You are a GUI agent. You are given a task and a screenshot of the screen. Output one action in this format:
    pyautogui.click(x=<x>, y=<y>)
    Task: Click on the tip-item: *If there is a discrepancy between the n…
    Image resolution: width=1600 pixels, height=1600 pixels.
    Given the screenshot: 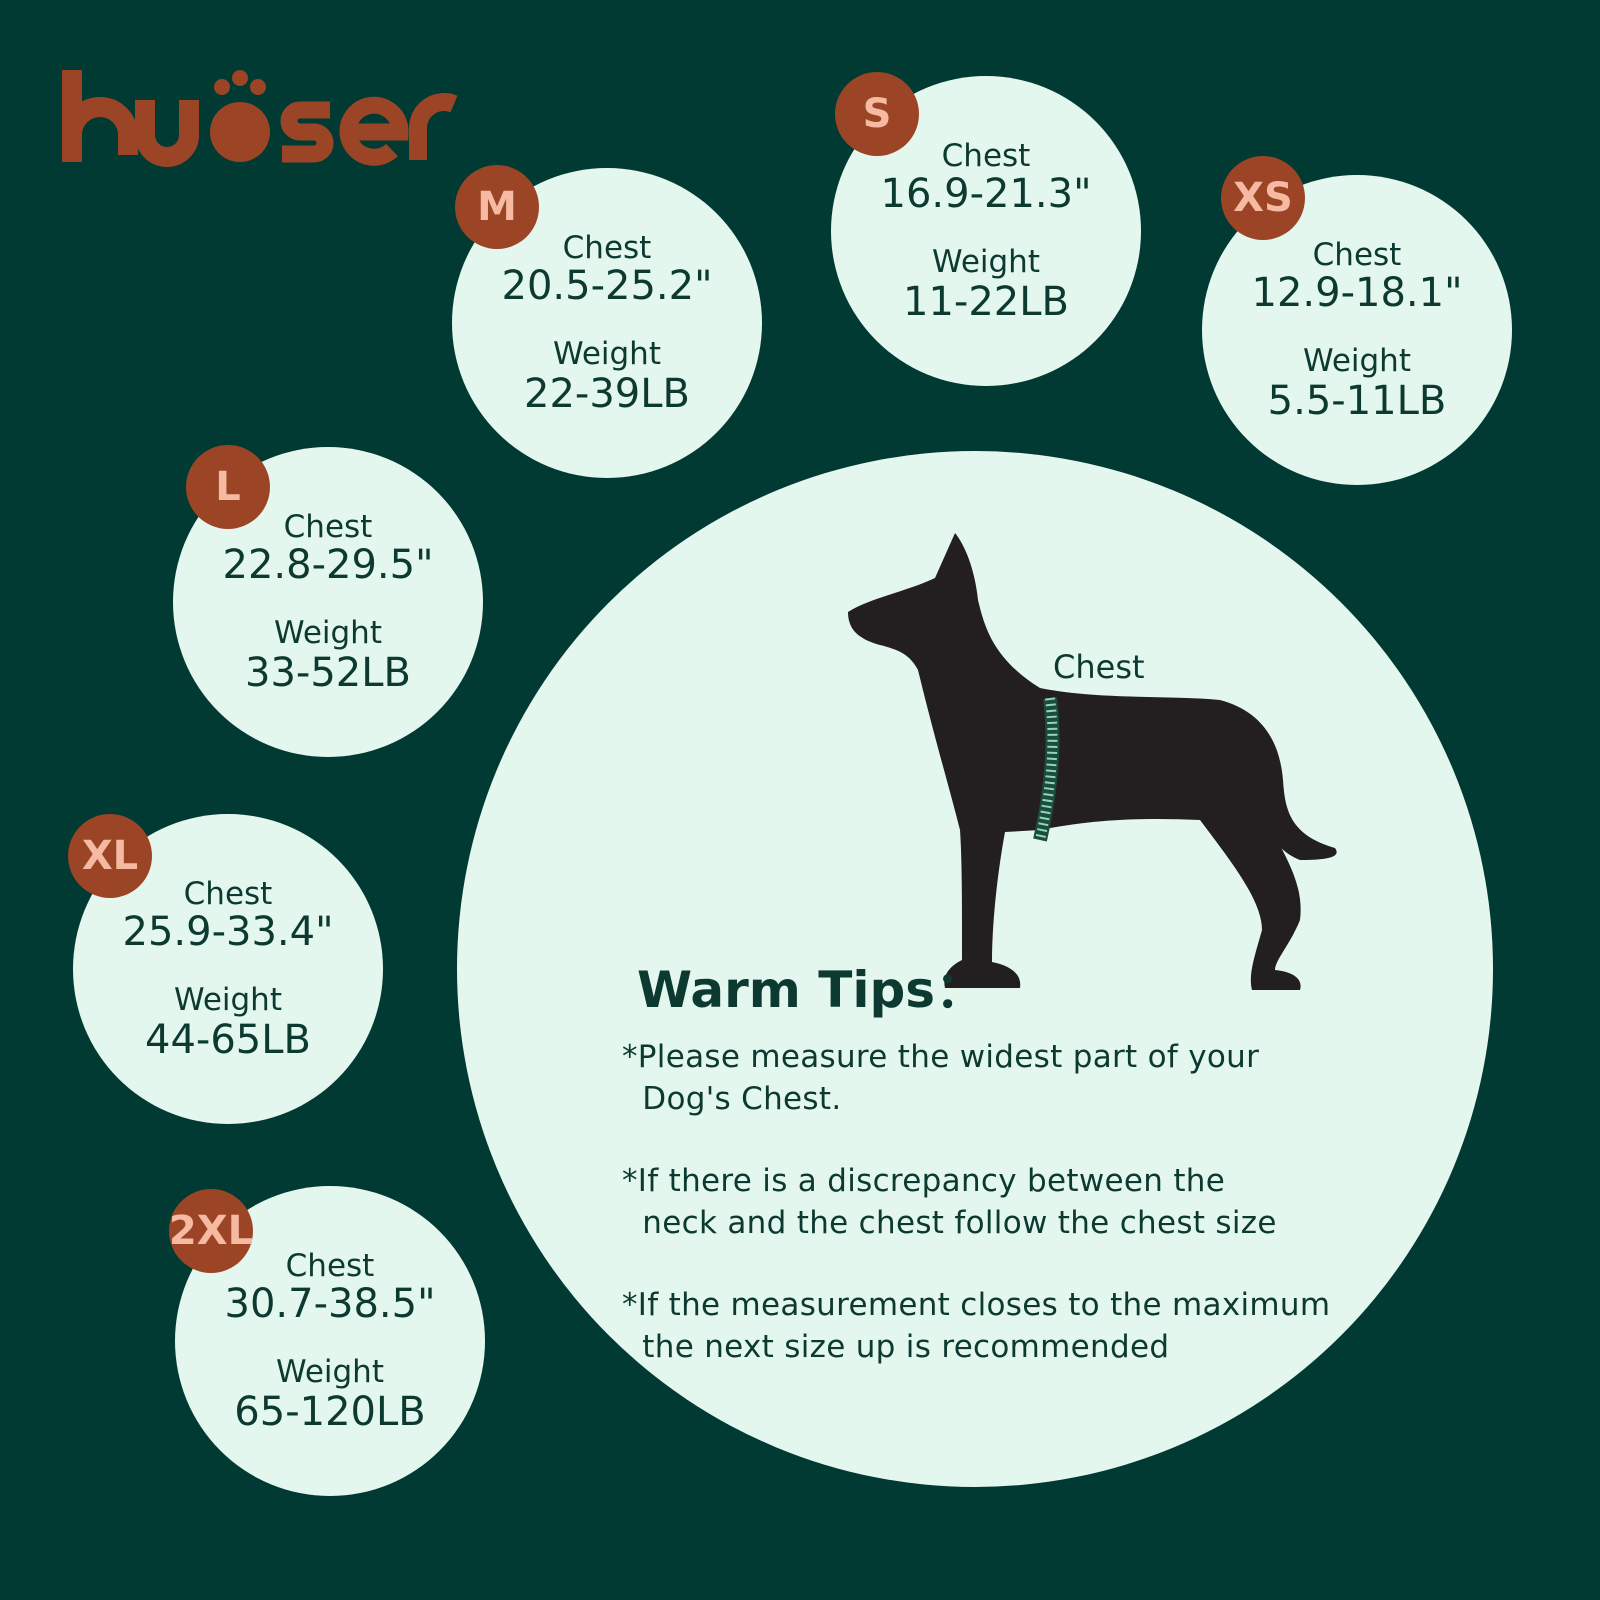 What is the action you would take?
    pyautogui.click(x=949, y=1202)
    